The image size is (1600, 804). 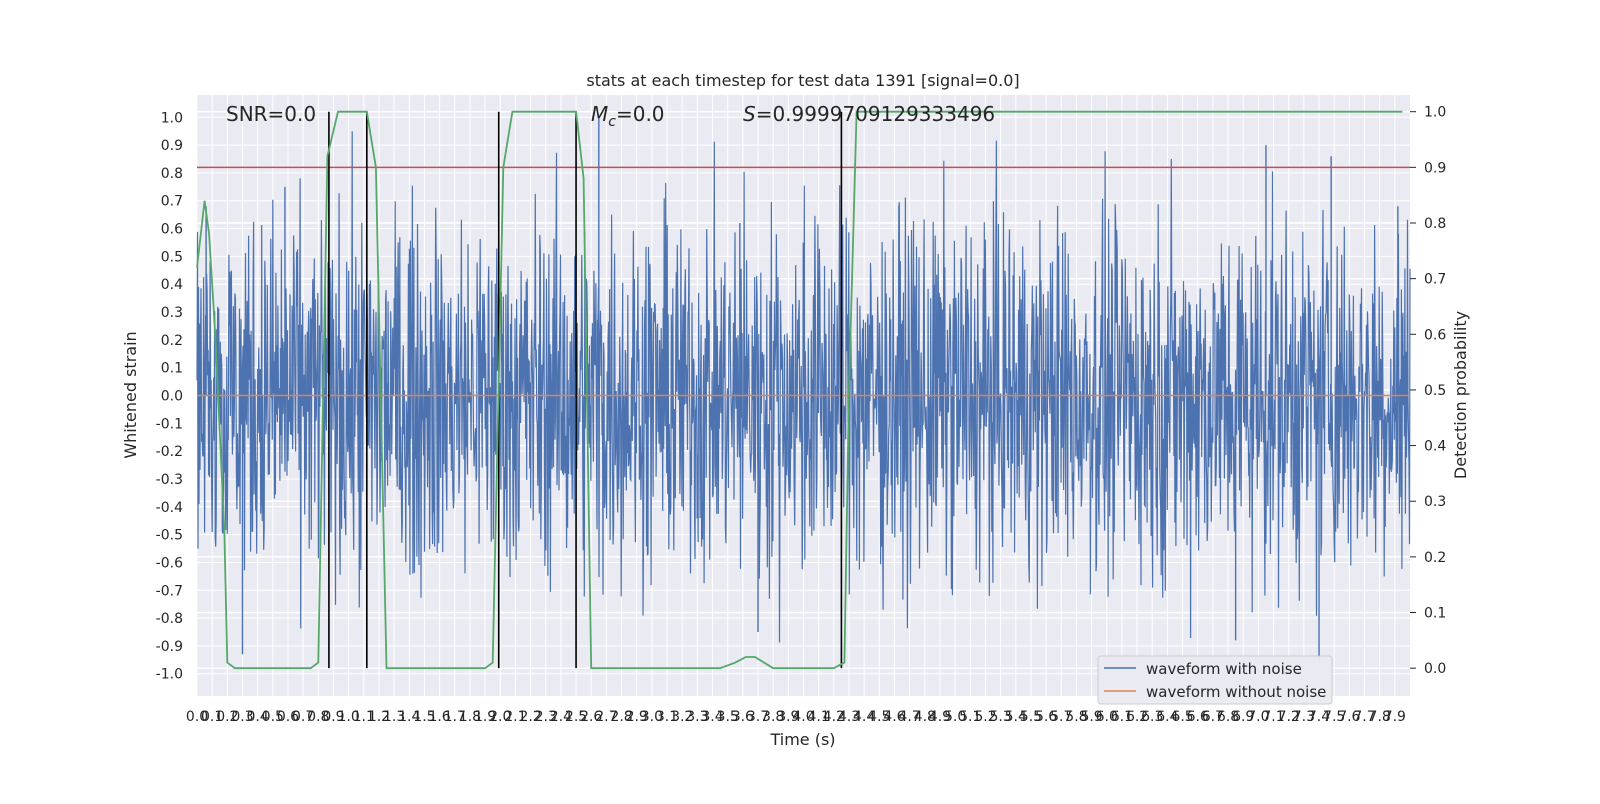 I want to click on x-tick-label: 1.0, so click(x=348, y=717).